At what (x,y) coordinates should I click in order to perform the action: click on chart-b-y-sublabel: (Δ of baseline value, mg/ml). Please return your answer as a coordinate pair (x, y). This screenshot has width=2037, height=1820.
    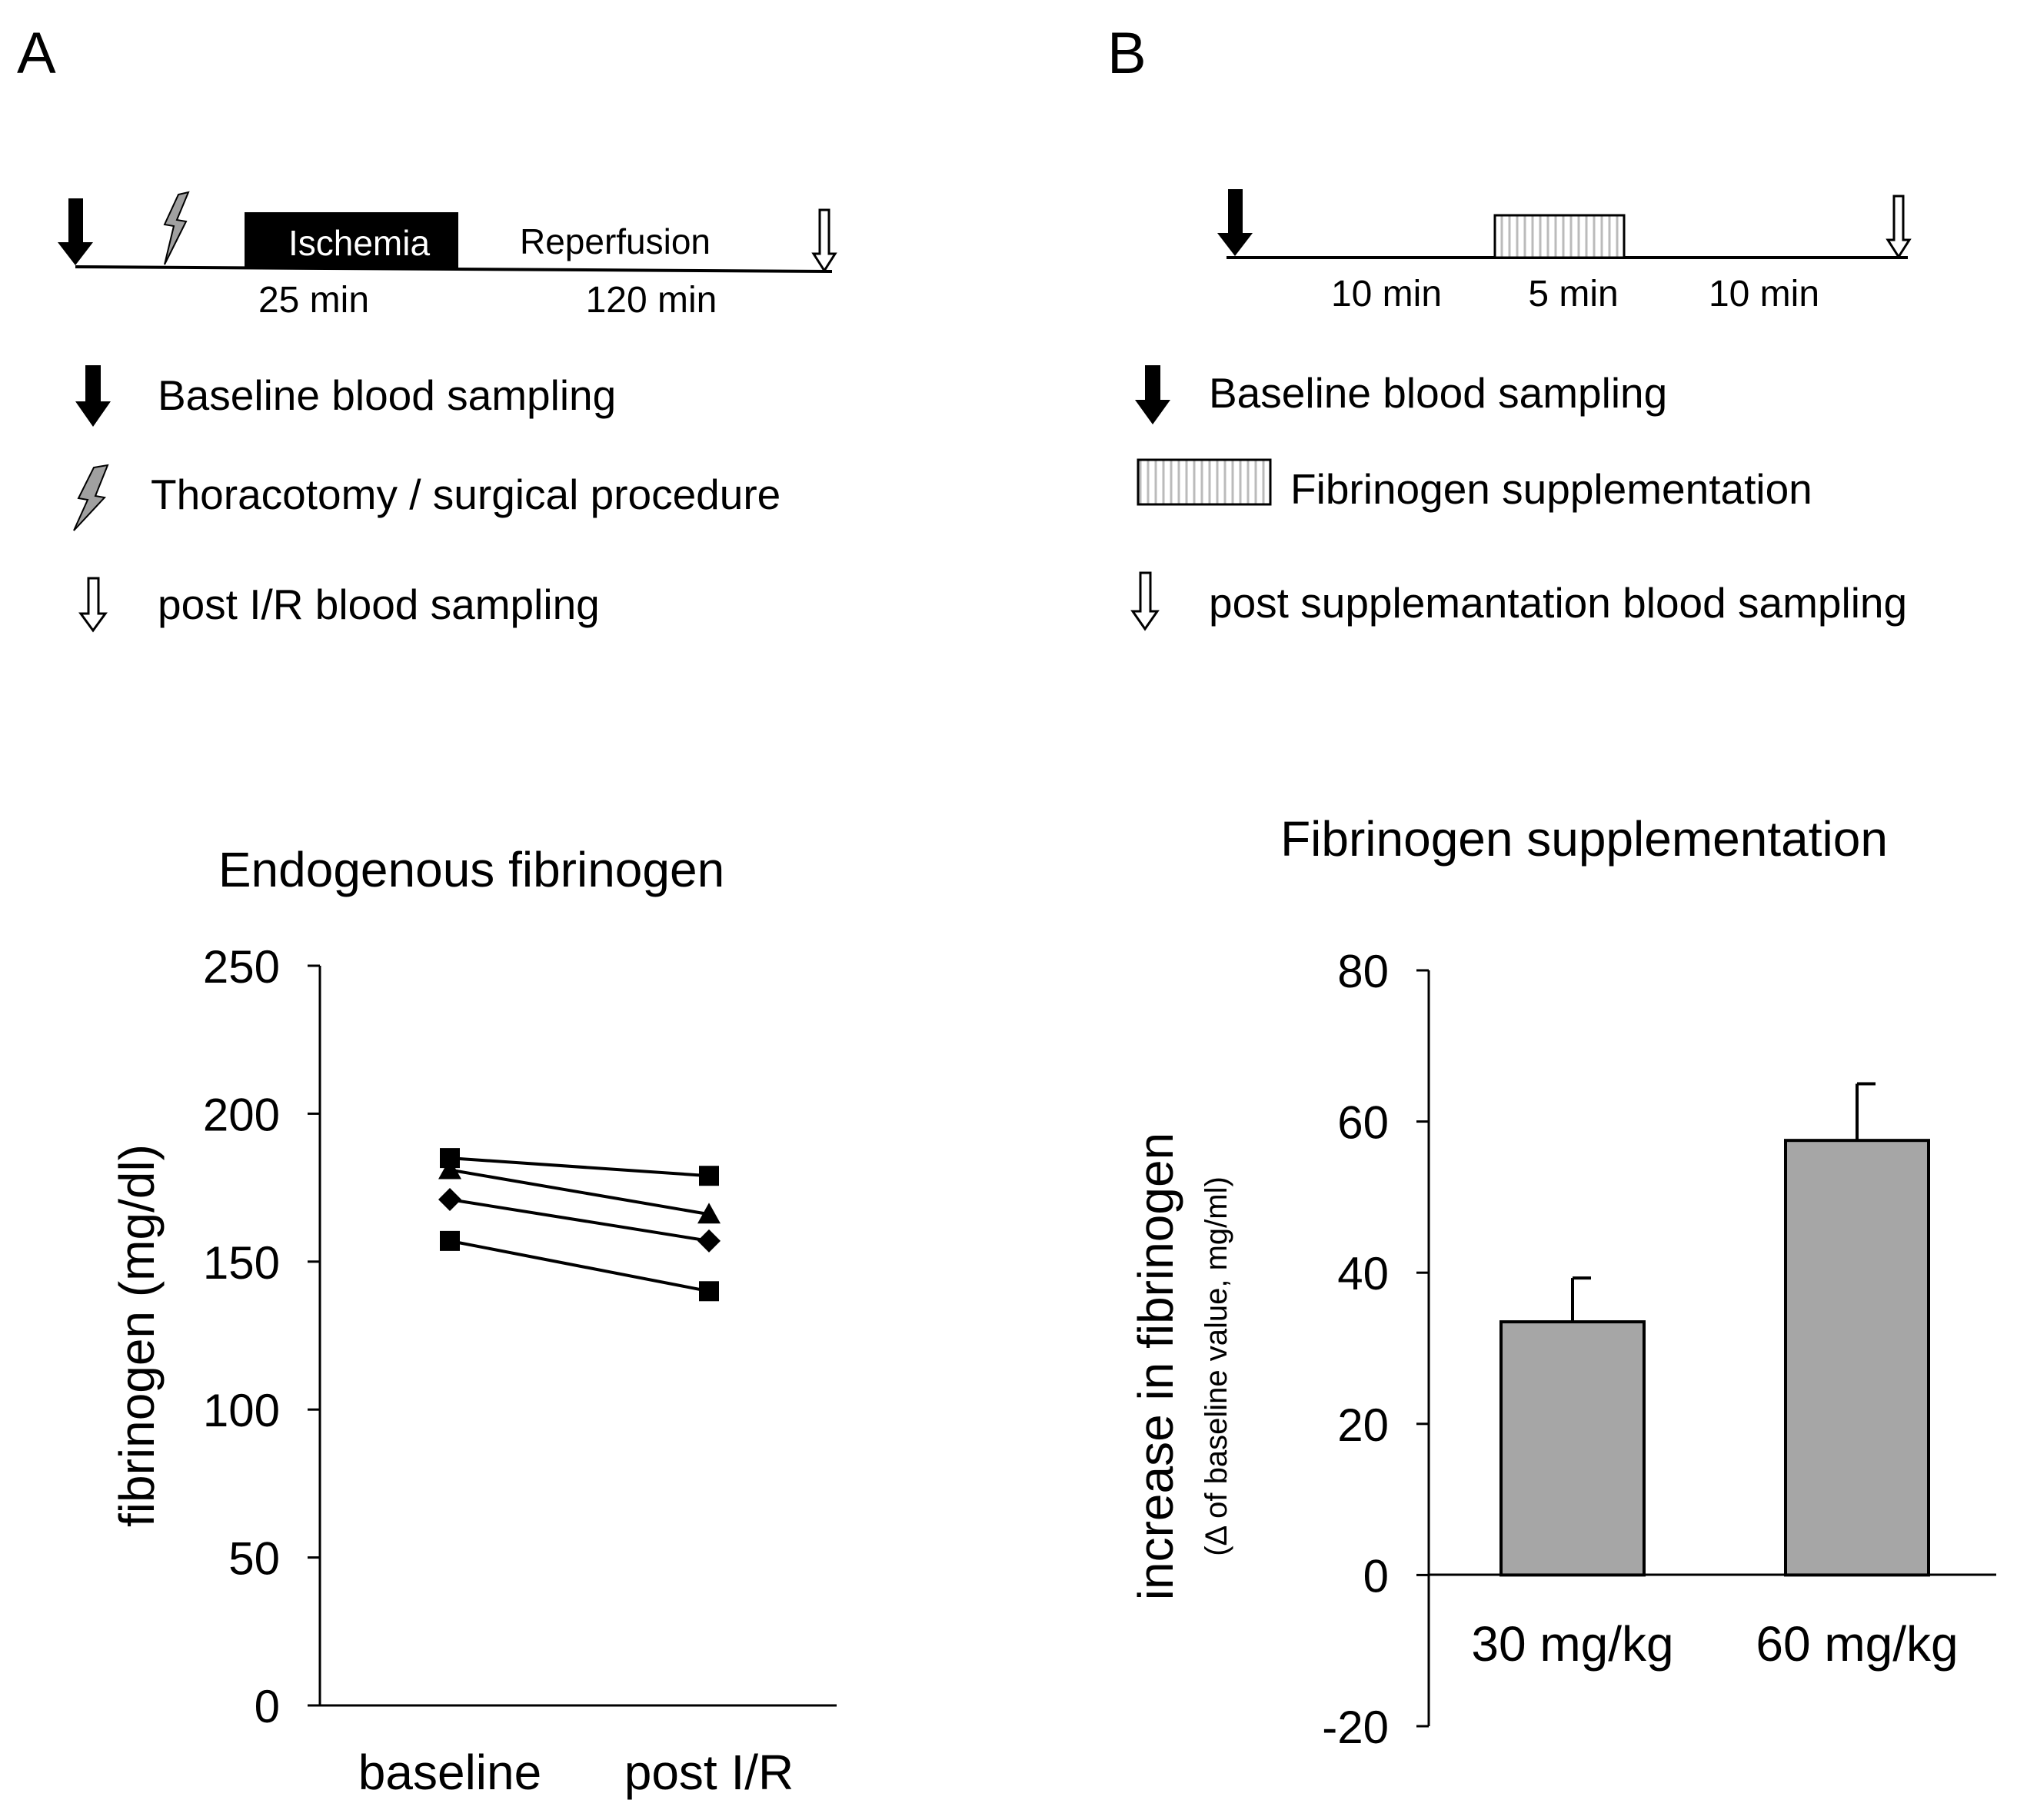
    Looking at the image, I should click on (1216, 1366).